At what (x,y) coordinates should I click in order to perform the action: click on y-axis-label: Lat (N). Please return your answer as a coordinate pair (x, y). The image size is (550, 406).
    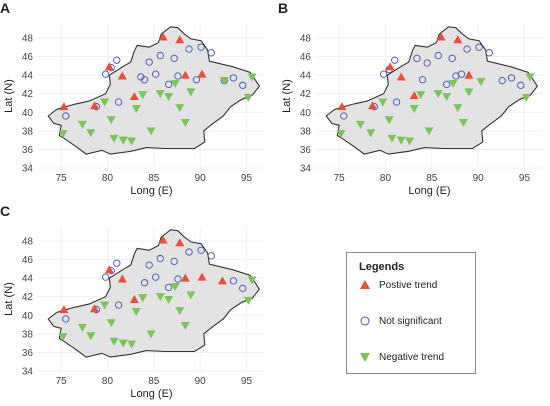
    Looking at the image, I should click on (287, 96).